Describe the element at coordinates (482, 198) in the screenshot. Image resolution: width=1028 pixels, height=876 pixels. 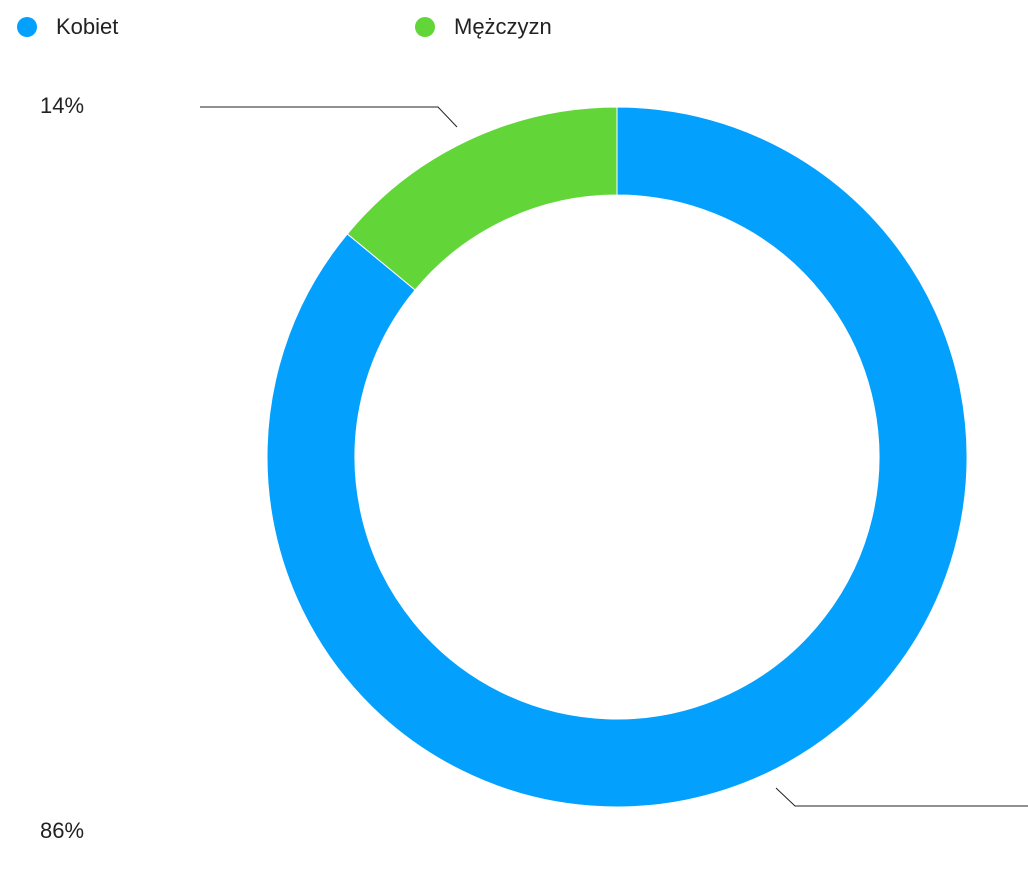
I see `slice` at that location.